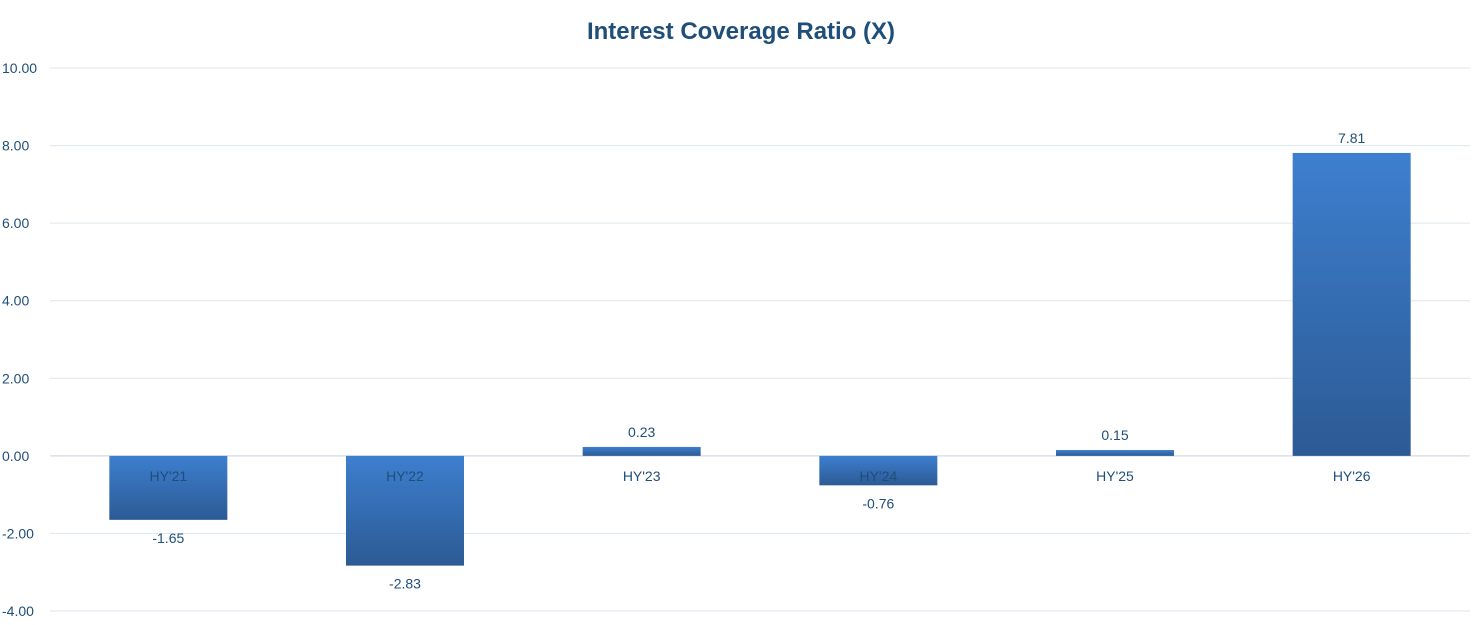  I want to click on y-tick-label: 6.00, so click(15, 223).